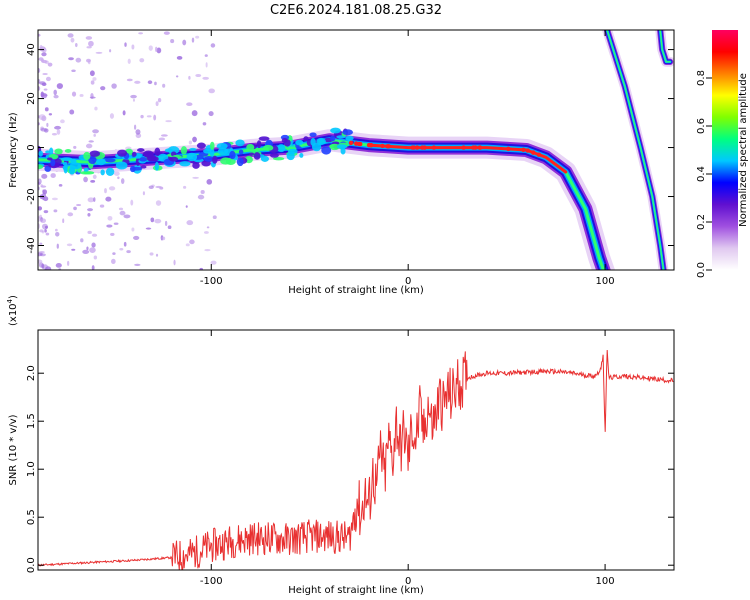 This screenshot has width=750, height=600. Describe the element at coordinates (211, 581) in the screenshot. I see `x-tick-label: -100` at that location.